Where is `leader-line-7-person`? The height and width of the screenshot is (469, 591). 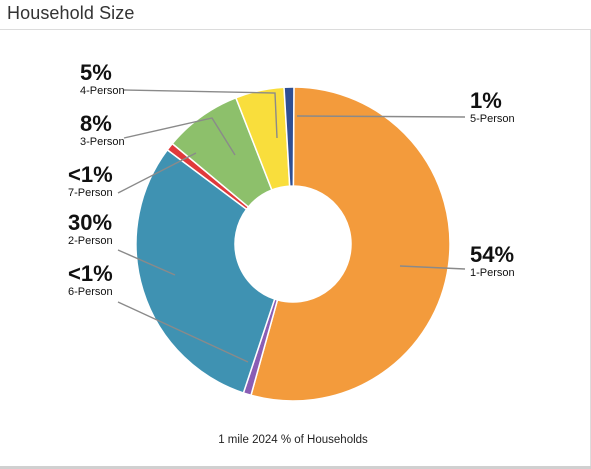 leader-line-7-person is located at coordinates (157, 173).